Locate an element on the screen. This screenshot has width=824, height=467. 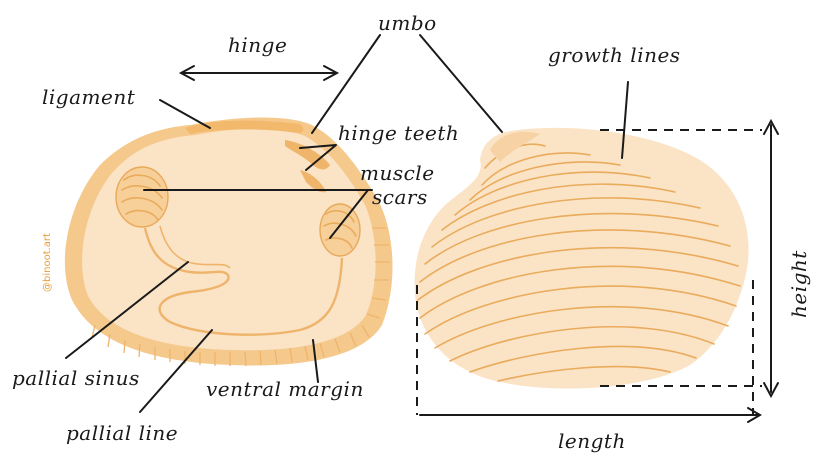
pallial-sinus-label: pallial sinus is located at coordinates (76, 378).